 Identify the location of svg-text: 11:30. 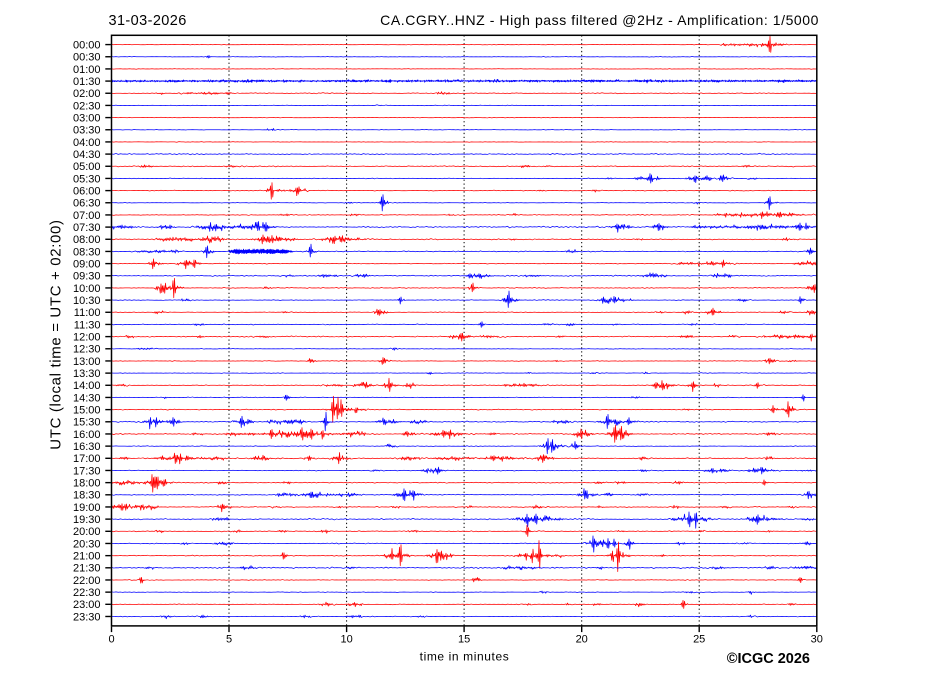
(87, 325).